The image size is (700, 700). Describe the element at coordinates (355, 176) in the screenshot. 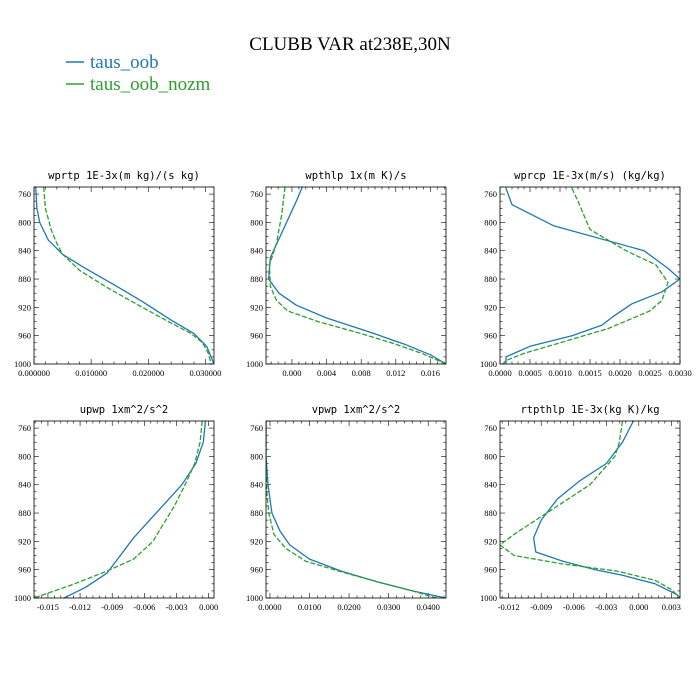

I see `panel-title: wpthlp 1x(m K)/s` at that location.